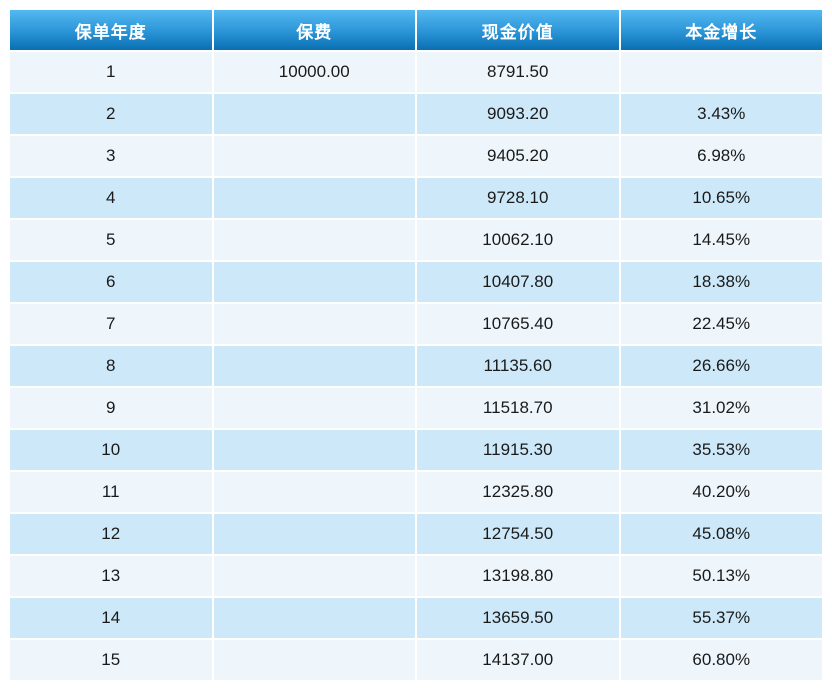  Describe the element at coordinates (518, 72) in the screenshot. I see `cell-cash-value: 8791.50` at that location.